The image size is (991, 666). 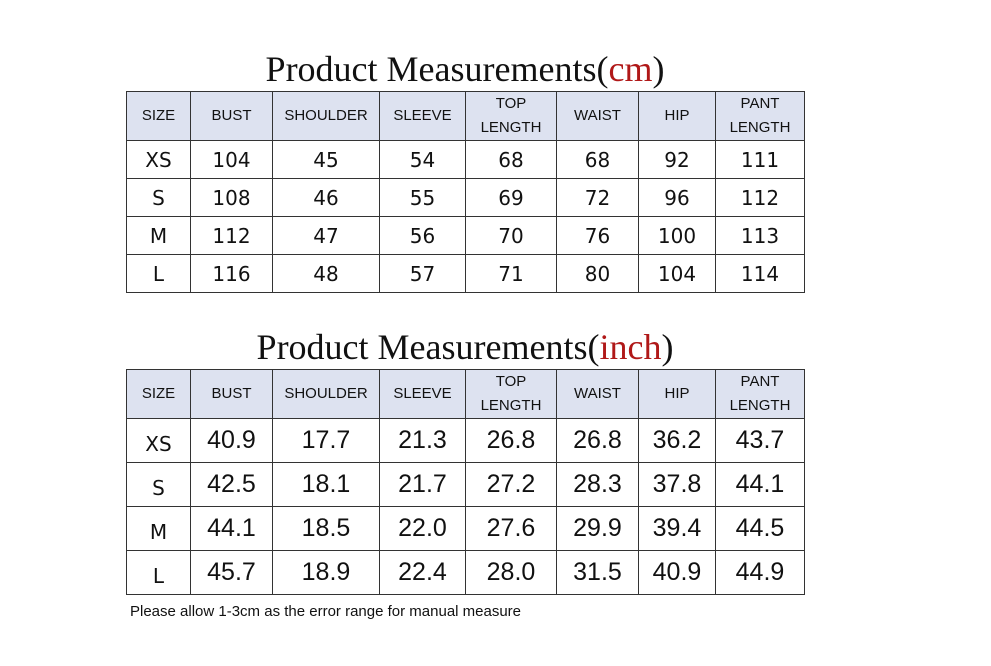 What do you see at coordinates (422, 197) in the screenshot?
I see `value-cell: 55` at bounding box center [422, 197].